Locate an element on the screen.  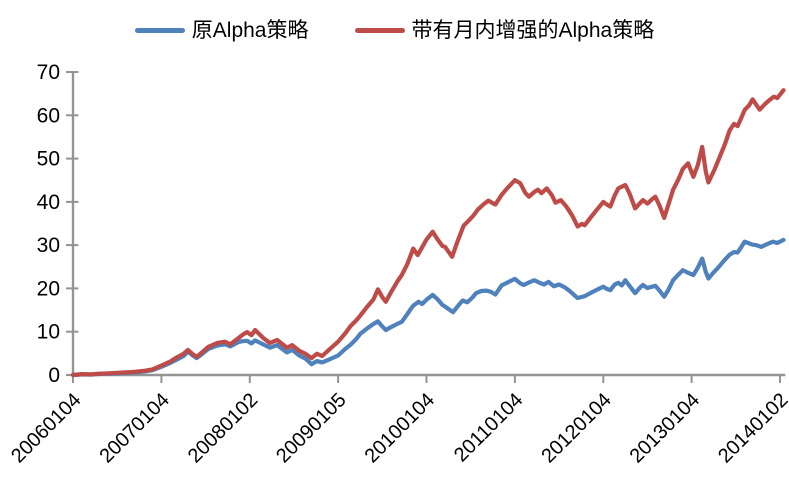
y-axis-tick-label: 0 is located at coordinates (54, 375).